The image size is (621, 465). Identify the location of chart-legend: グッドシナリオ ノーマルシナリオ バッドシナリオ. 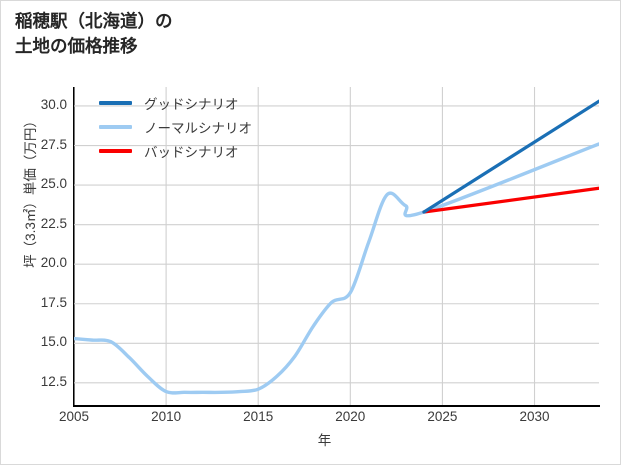
(175, 127).